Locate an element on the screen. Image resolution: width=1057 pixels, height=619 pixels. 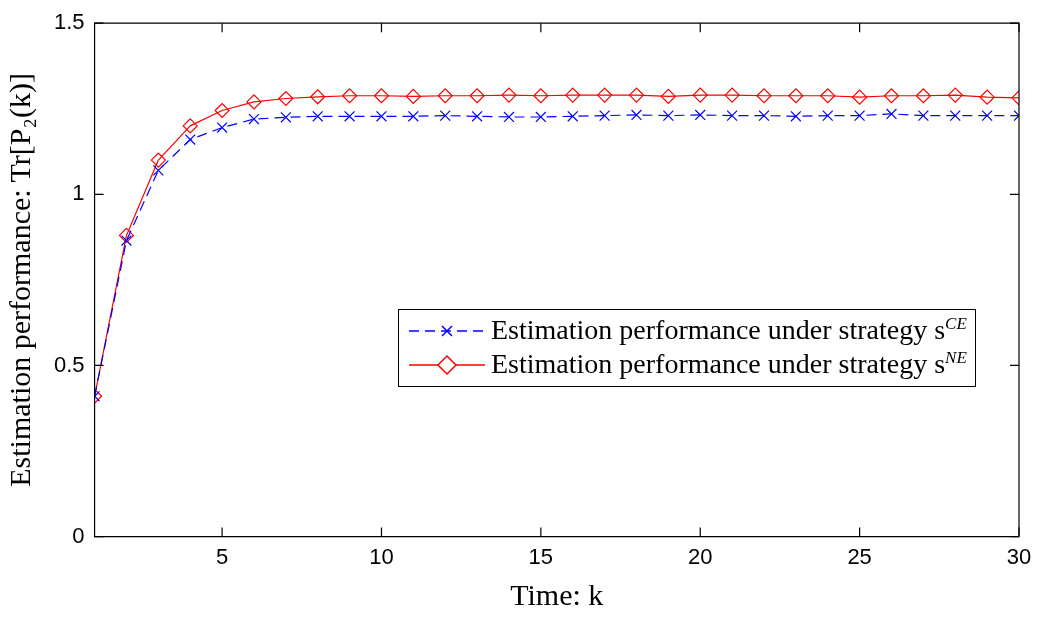
x-tick-label: 20 is located at coordinates (700, 556).